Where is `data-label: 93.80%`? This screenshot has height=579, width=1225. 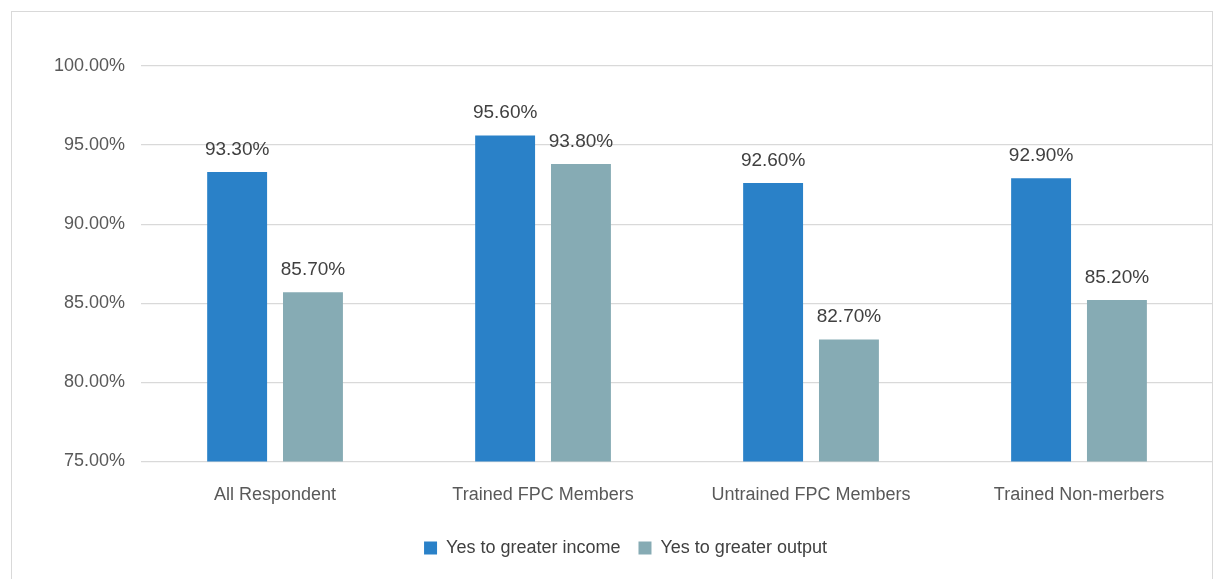
data-label: 93.80% is located at coordinates (581, 140).